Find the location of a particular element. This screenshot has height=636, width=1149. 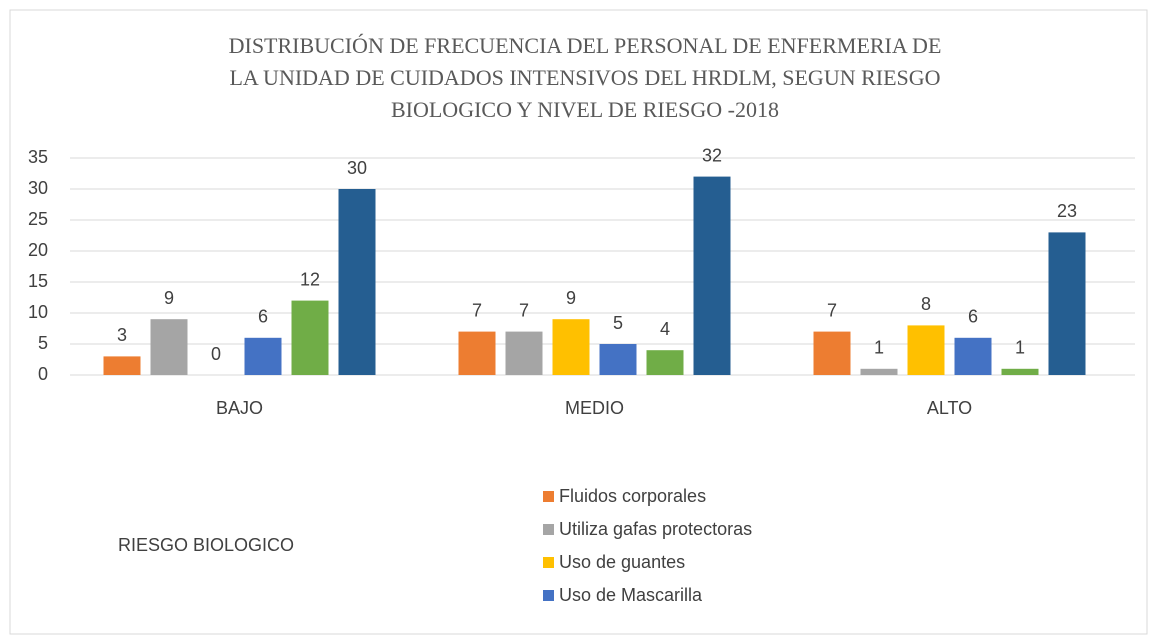

y-tick-label: 0 is located at coordinates (43, 374).